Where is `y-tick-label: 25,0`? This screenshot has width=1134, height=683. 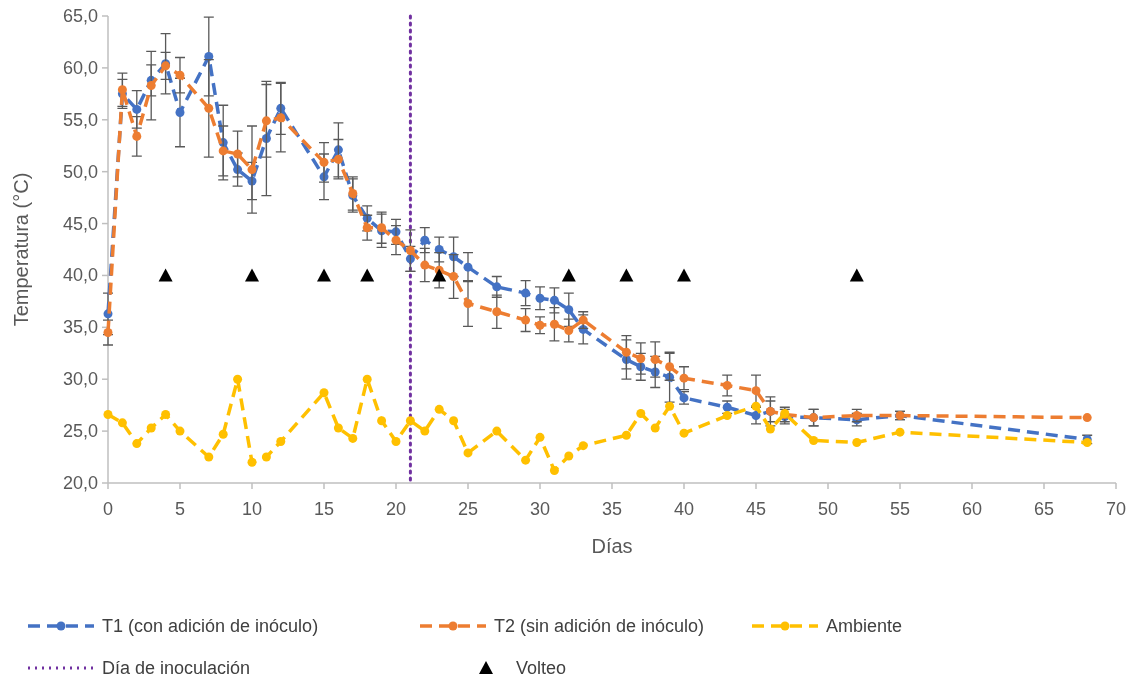
y-tick-label: 25,0 is located at coordinates (80, 431).